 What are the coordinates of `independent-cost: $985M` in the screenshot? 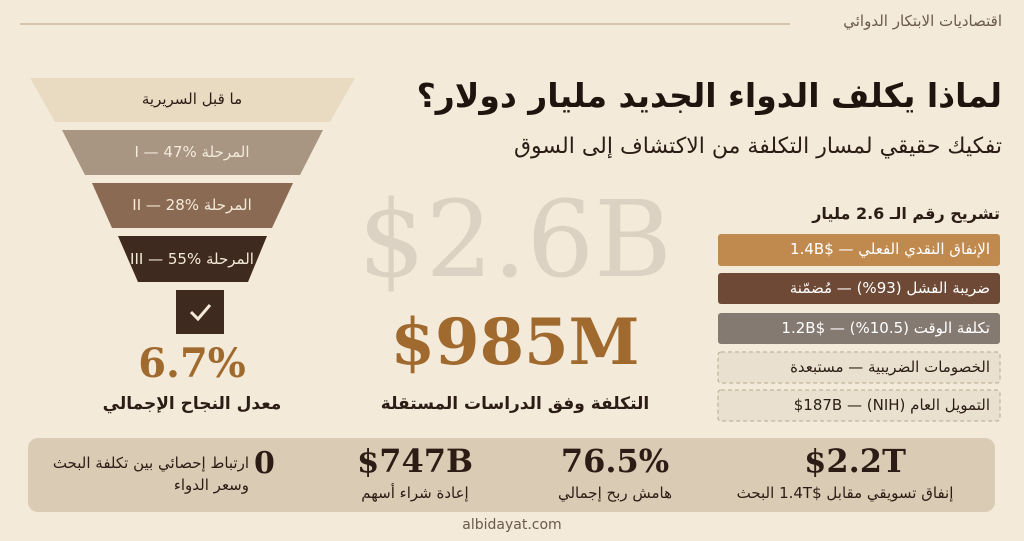 It's located at (515, 342).